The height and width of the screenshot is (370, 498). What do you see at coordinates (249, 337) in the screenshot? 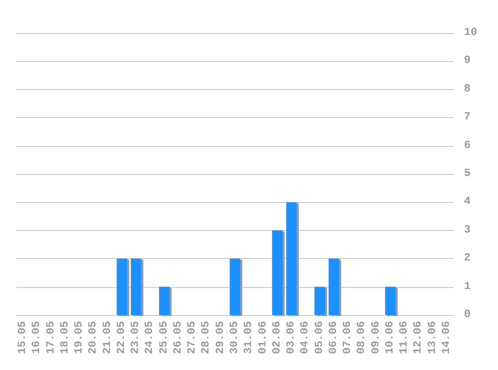
I see `x-tick-label: 31.05` at bounding box center [249, 337].